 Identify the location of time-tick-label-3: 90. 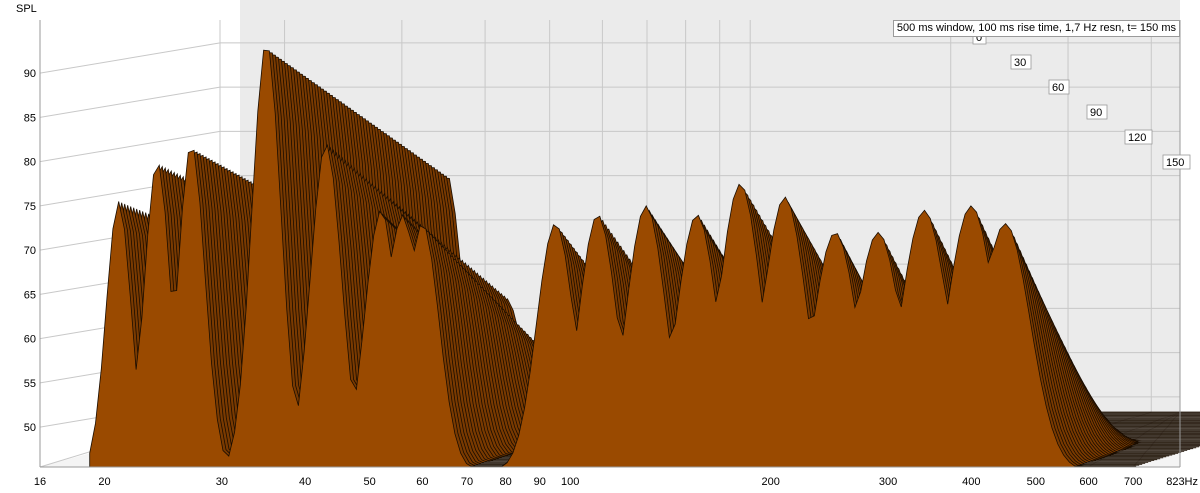
(1096, 113).